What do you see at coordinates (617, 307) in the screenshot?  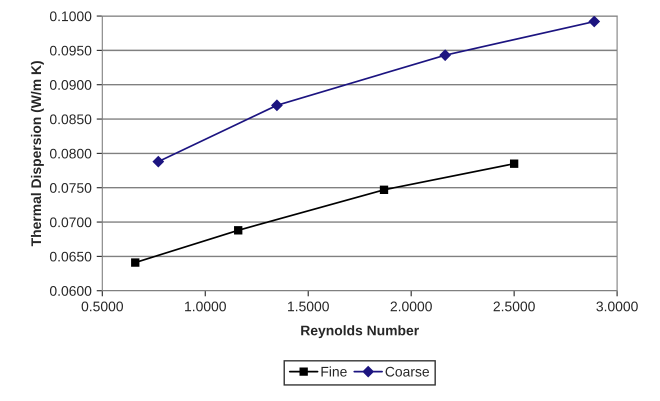 I see `x-tick-label: 3.0000` at bounding box center [617, 307].